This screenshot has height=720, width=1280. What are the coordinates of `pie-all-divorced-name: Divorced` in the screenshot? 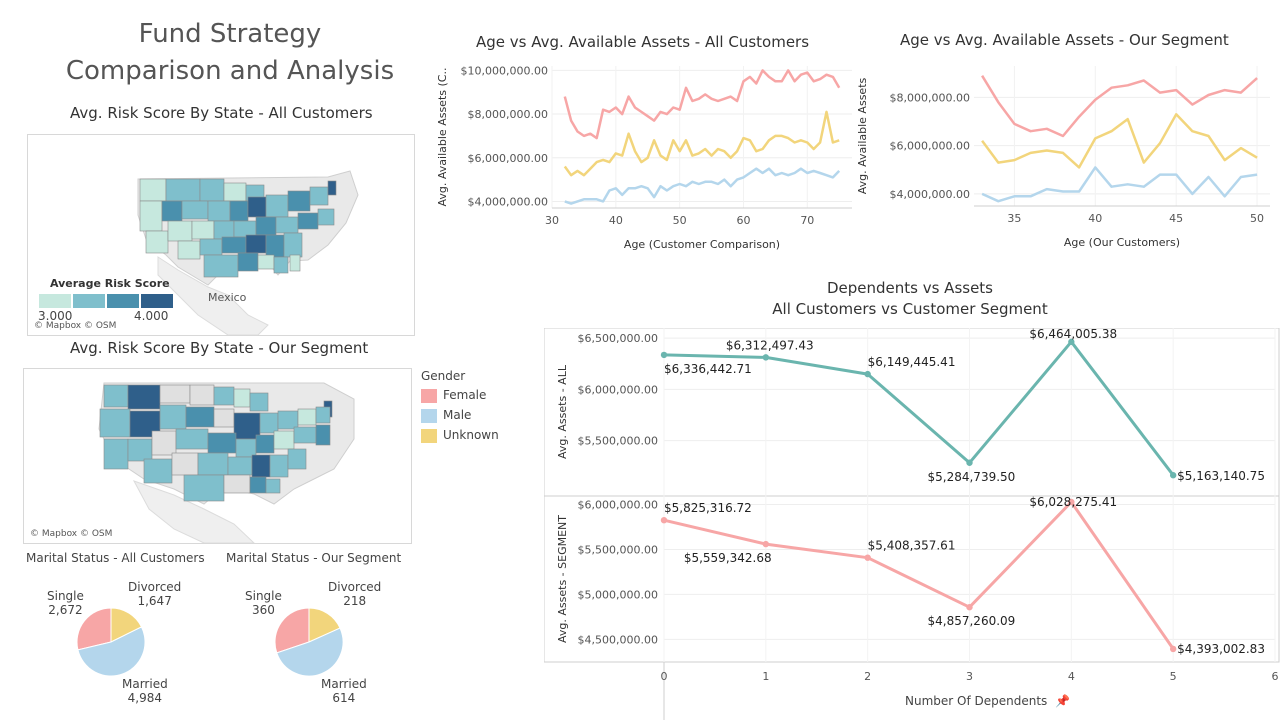 It's located at (155, 587).